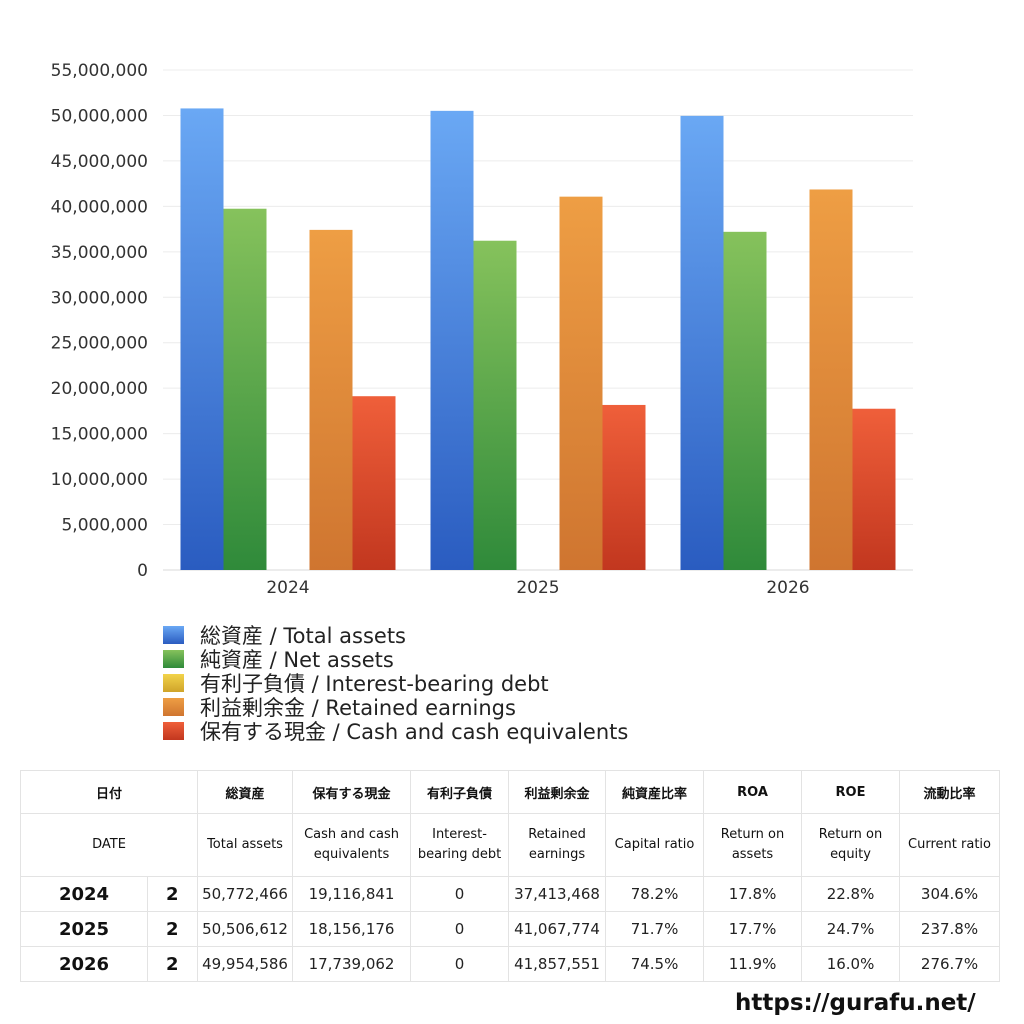 The width and height of the screenshot is (1024, 1024). What do you see at coordinates (753, 964) in the screenshot?
I see `cell-roa: 11.9%` at bounding box center [753, 964].